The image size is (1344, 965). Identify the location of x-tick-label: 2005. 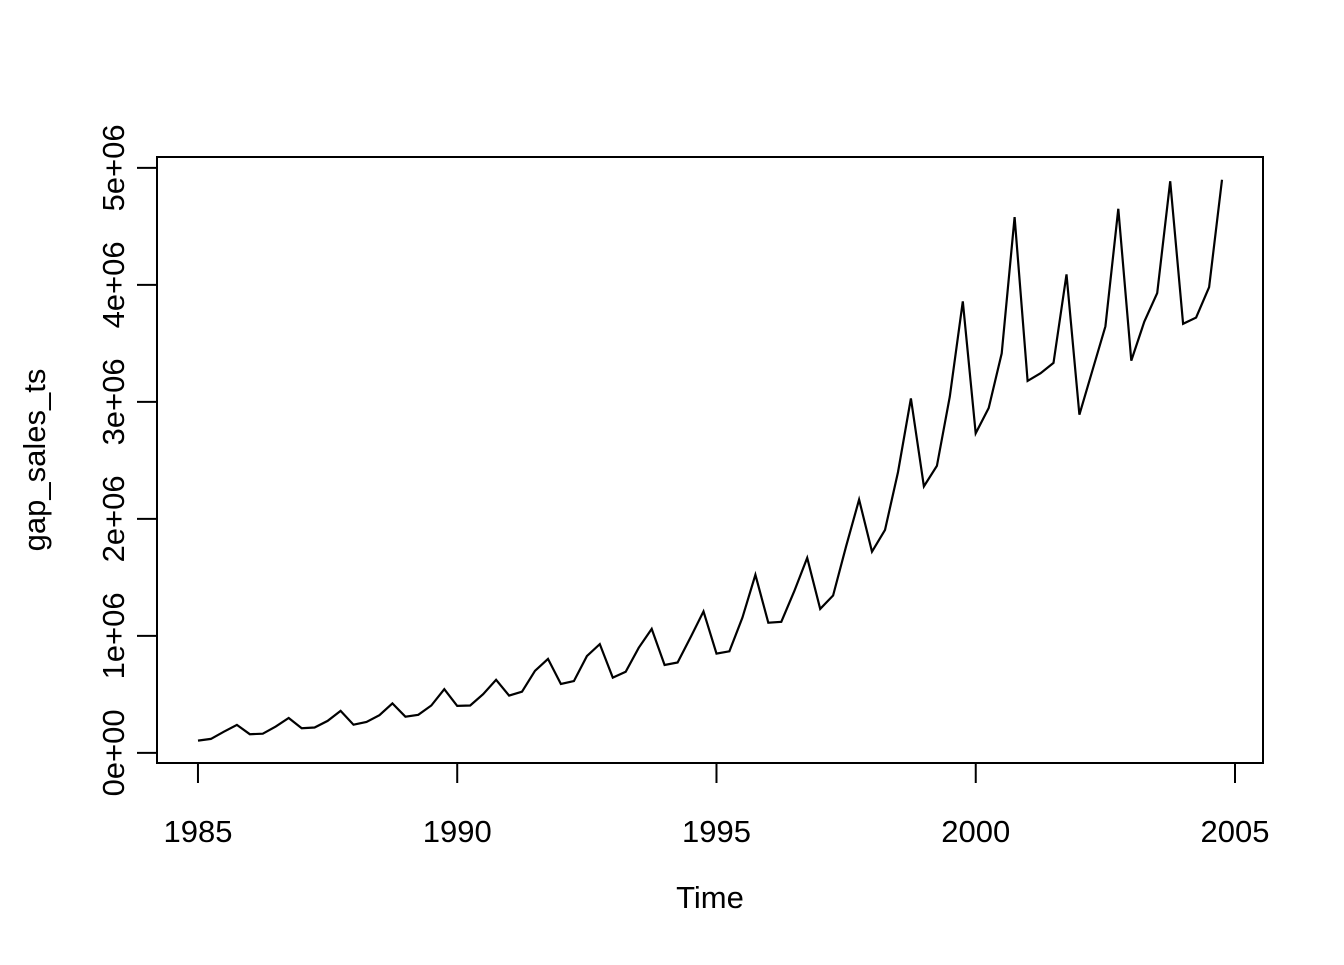
(1235, 831).